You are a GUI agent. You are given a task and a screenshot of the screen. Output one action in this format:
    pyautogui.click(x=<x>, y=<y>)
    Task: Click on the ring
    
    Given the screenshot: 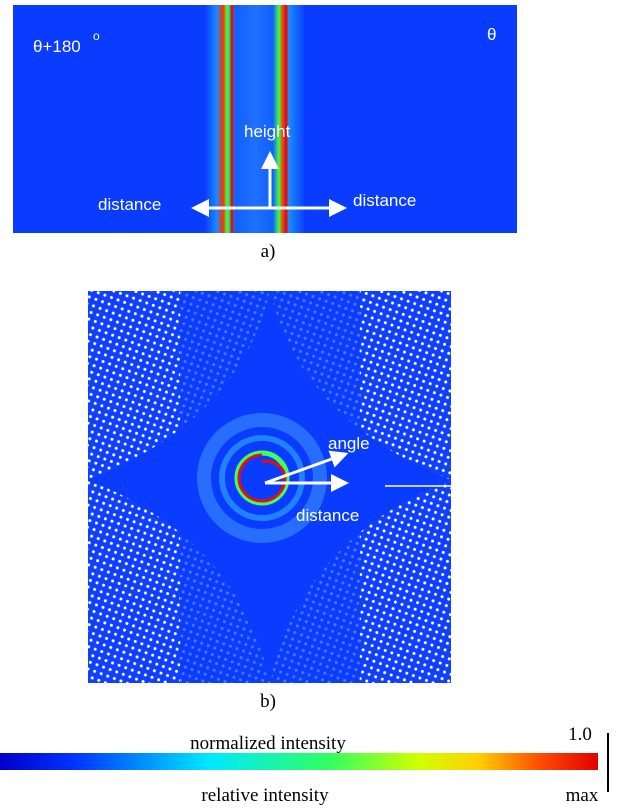 What is the action you would take?
    pyautogui.click(x=262, y=478)
    